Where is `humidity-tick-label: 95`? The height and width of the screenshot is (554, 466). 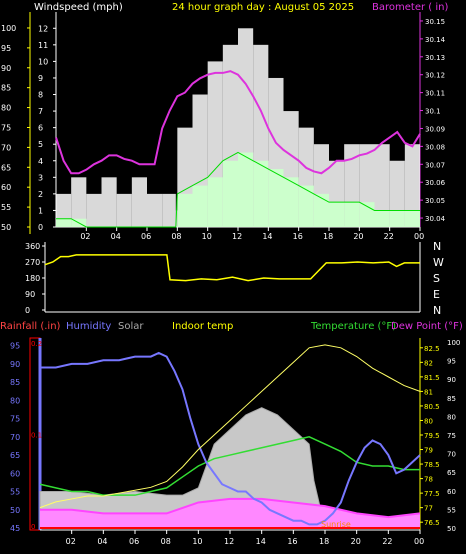 humidity-tick-label: 95 is located at coordinates (15, 346).